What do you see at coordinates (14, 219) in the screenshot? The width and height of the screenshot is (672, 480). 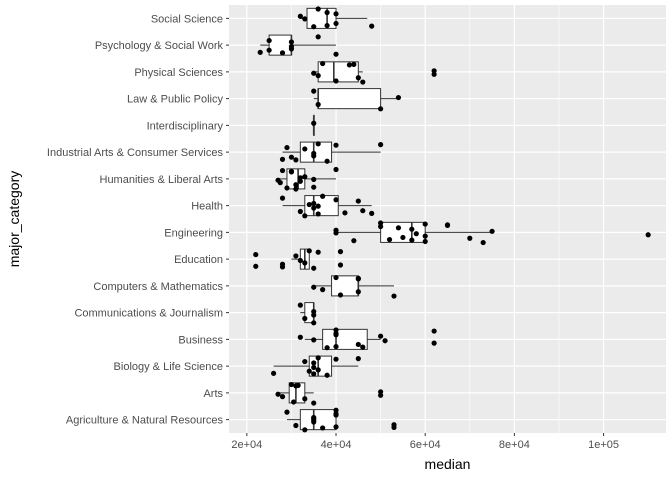 I see `y-axis-title: major_category` at bounding box center [14, 219].